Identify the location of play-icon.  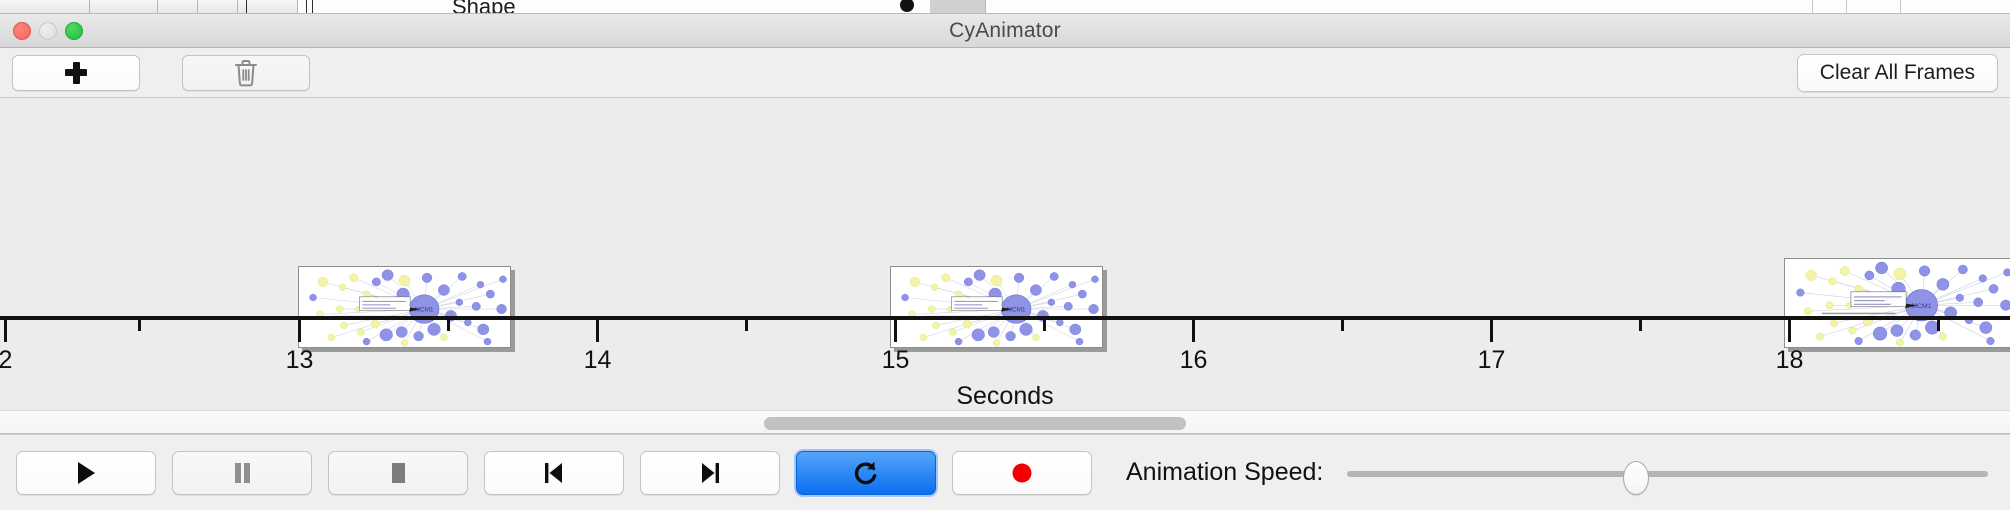
(86, 472).